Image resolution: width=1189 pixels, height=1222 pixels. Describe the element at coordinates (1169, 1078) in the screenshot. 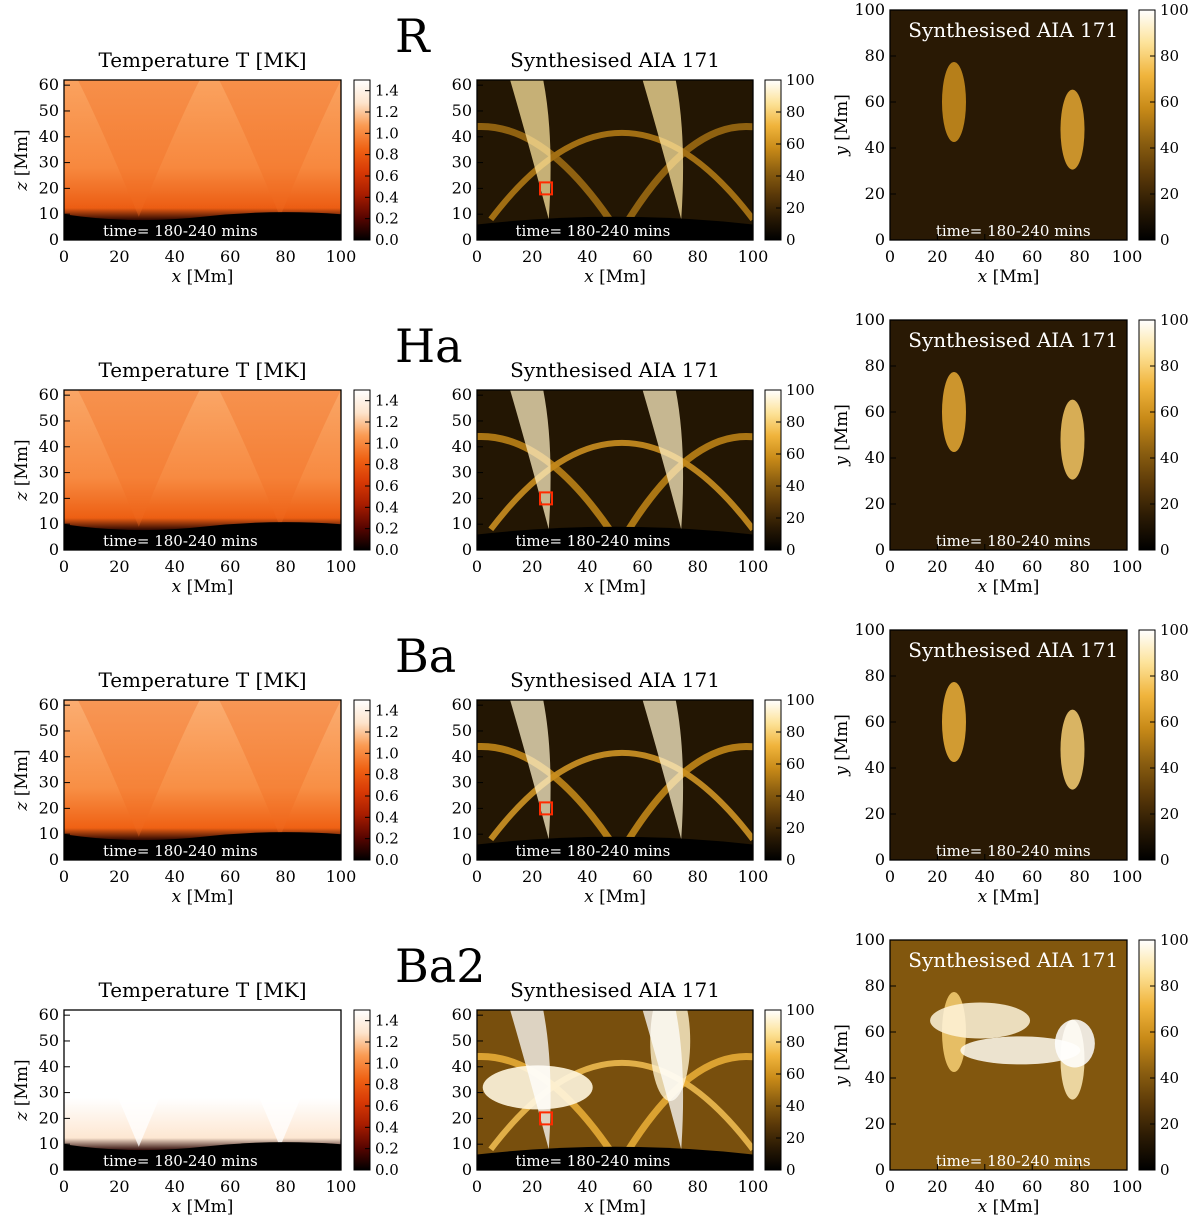

I see `colorbar-tick-label: 40` at that location.